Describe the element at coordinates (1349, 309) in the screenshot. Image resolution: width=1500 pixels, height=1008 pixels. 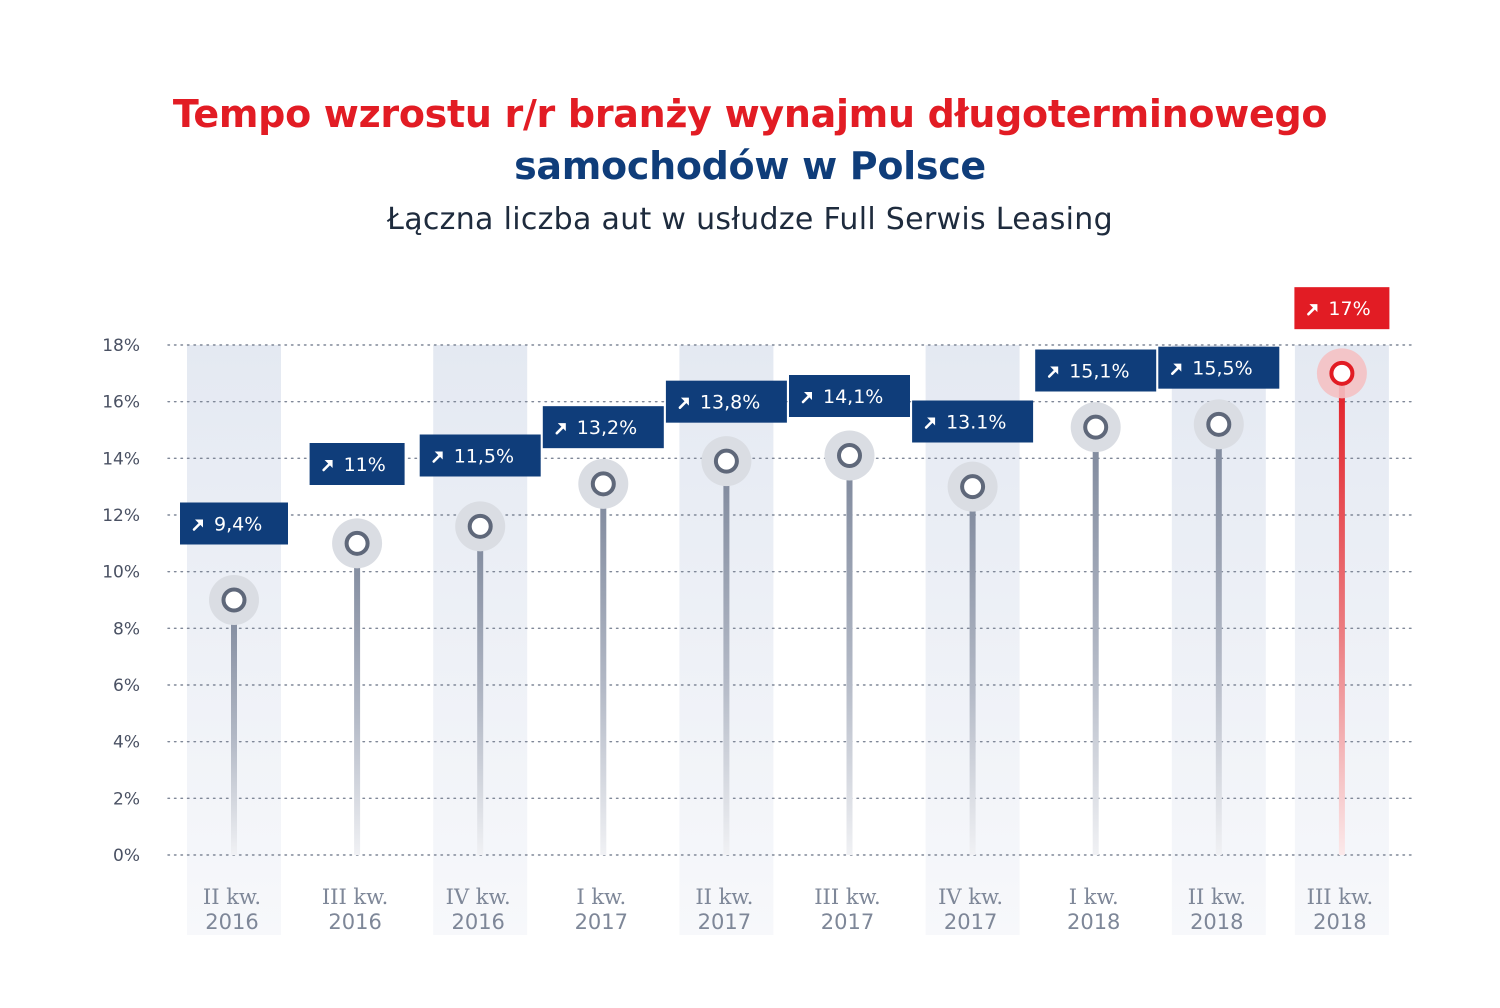
I see `value-label-text: 17%` at that location.